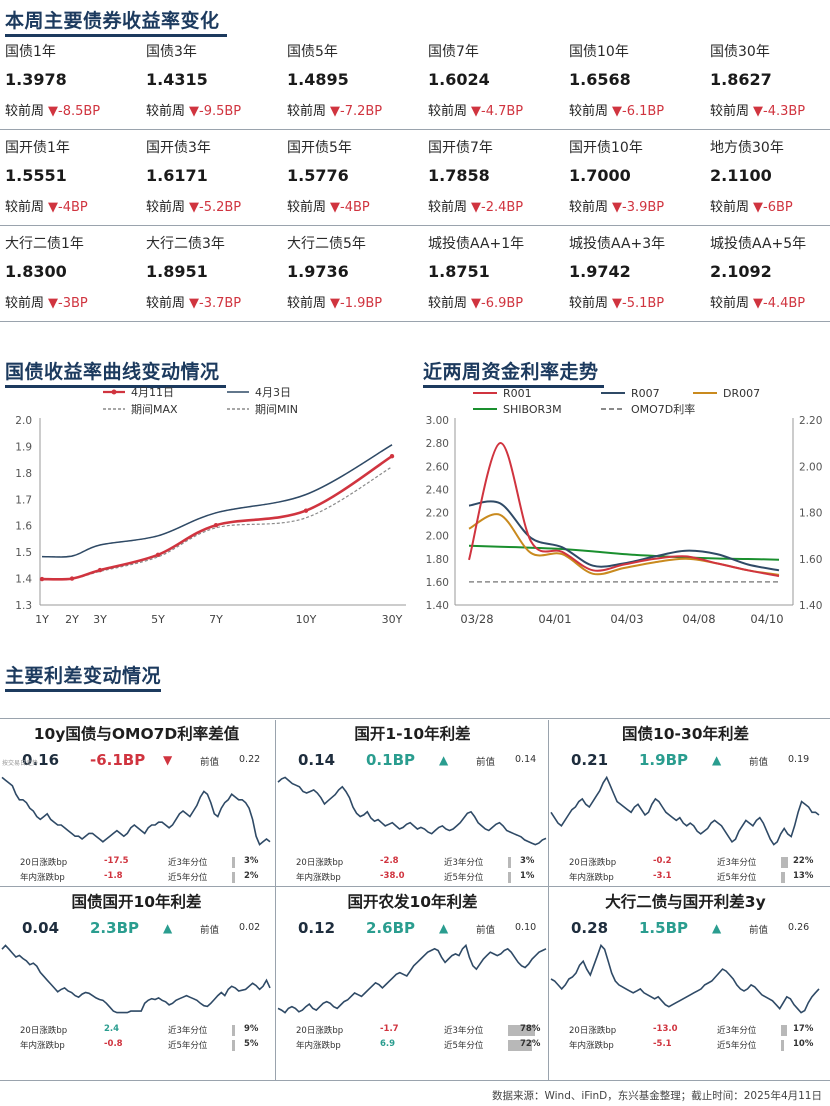  I want to click on x-tick-label: 03/28, so click(476, 619).